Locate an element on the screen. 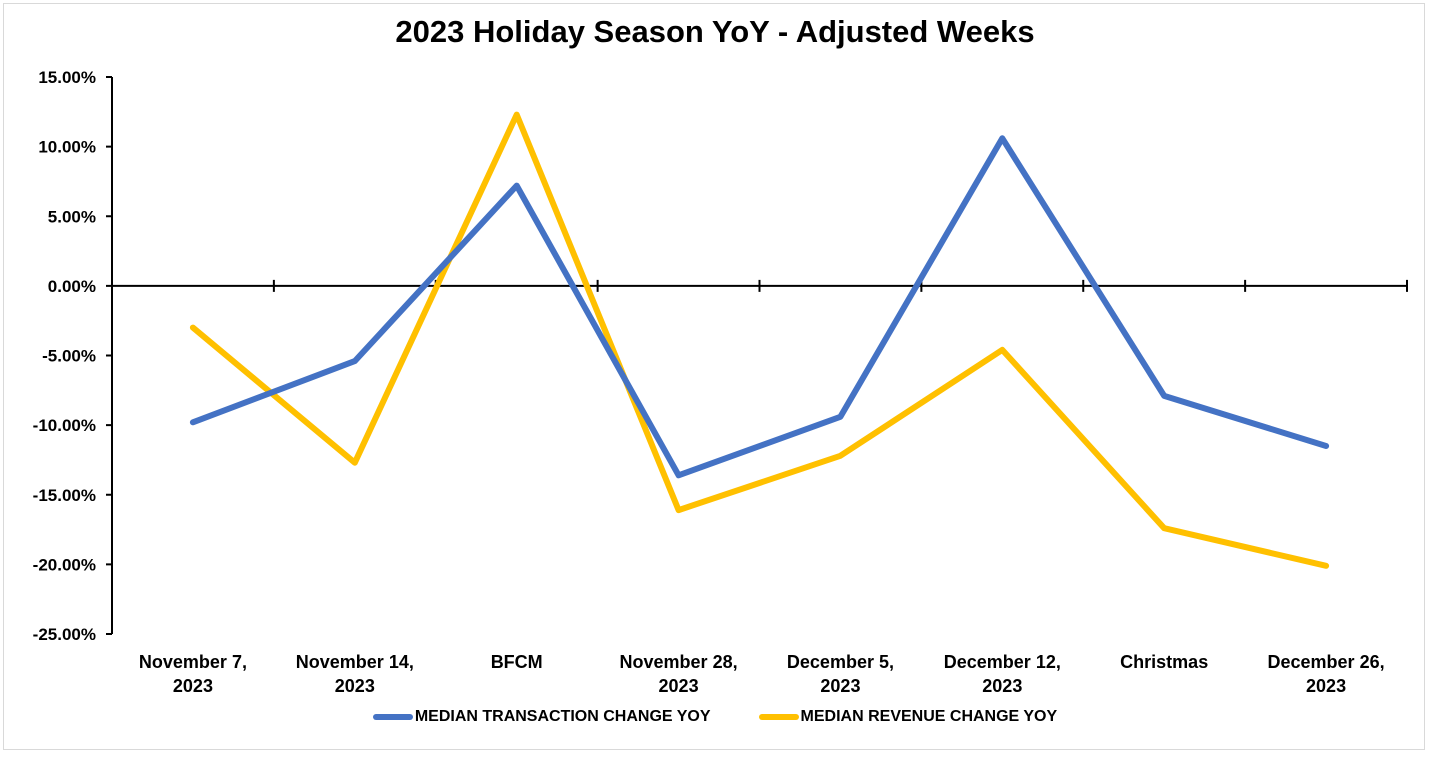 The image size is (1430, 757). x-category-label: BFCM is located at coordinates (517, 662).